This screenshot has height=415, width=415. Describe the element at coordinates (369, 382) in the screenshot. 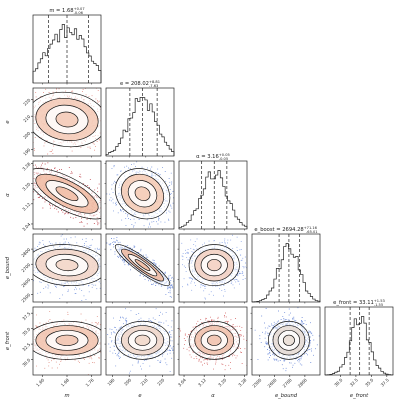

I see `x-tick-label: 35.0` at that location.